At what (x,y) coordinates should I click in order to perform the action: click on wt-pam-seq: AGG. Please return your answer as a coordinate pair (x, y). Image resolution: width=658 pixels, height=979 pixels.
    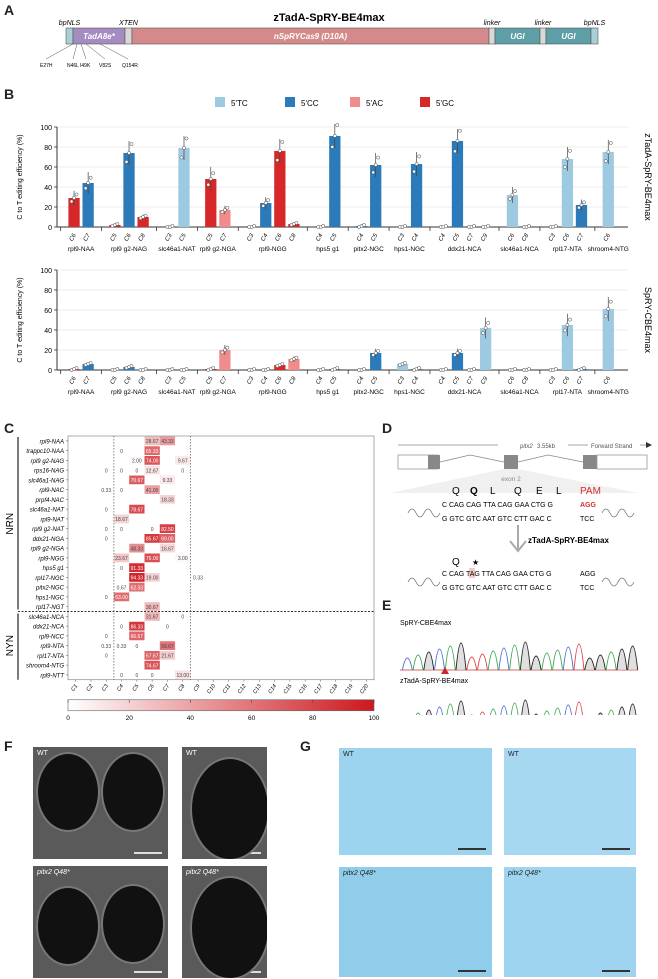
    Looking at the image, I should click on (588, 505).